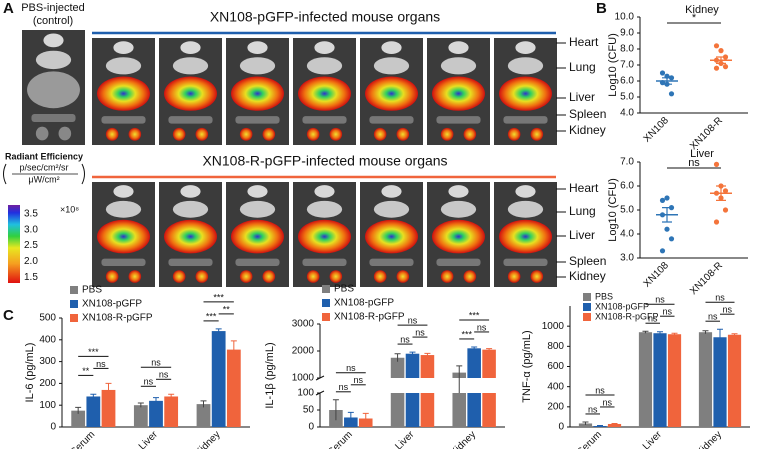 The image size is (761, 454). What do you see at coordinates (31, 261) in the screenshot?
I see `colorbar-tick-label: 2.0` at bounding box center [31, 261].